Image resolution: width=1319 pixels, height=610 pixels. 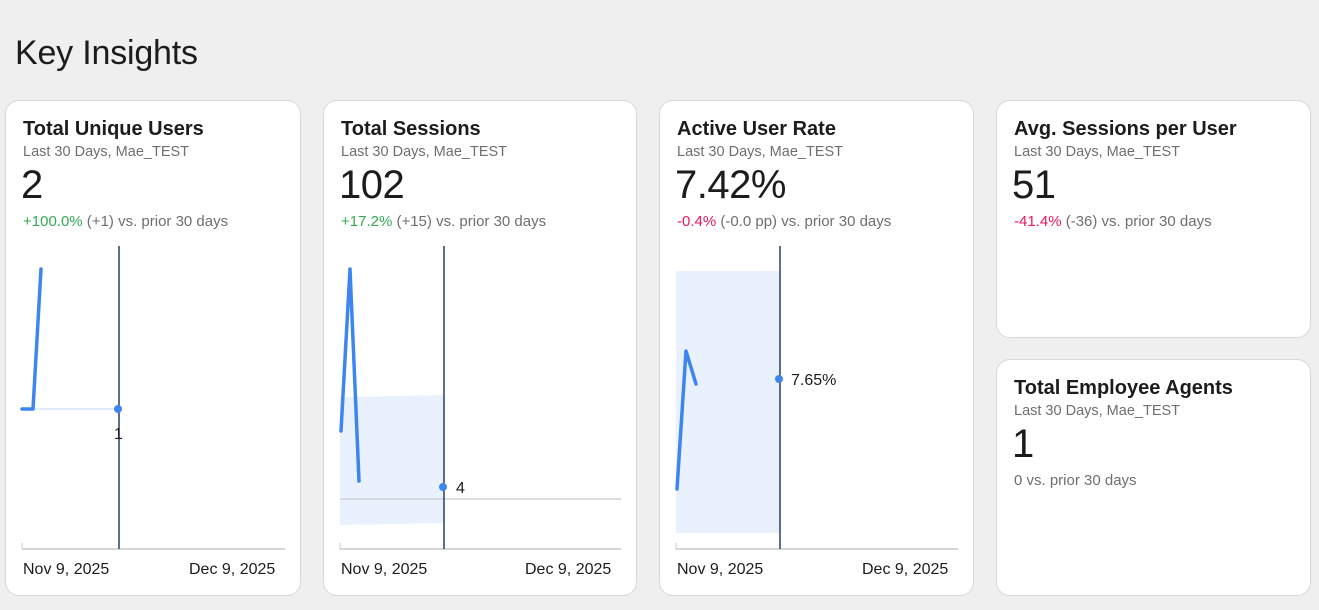 What do you see at coordinates (113, 129) in the screenshot?
I see `card-title: Total Unique Users` at bounding box center [113, 129].